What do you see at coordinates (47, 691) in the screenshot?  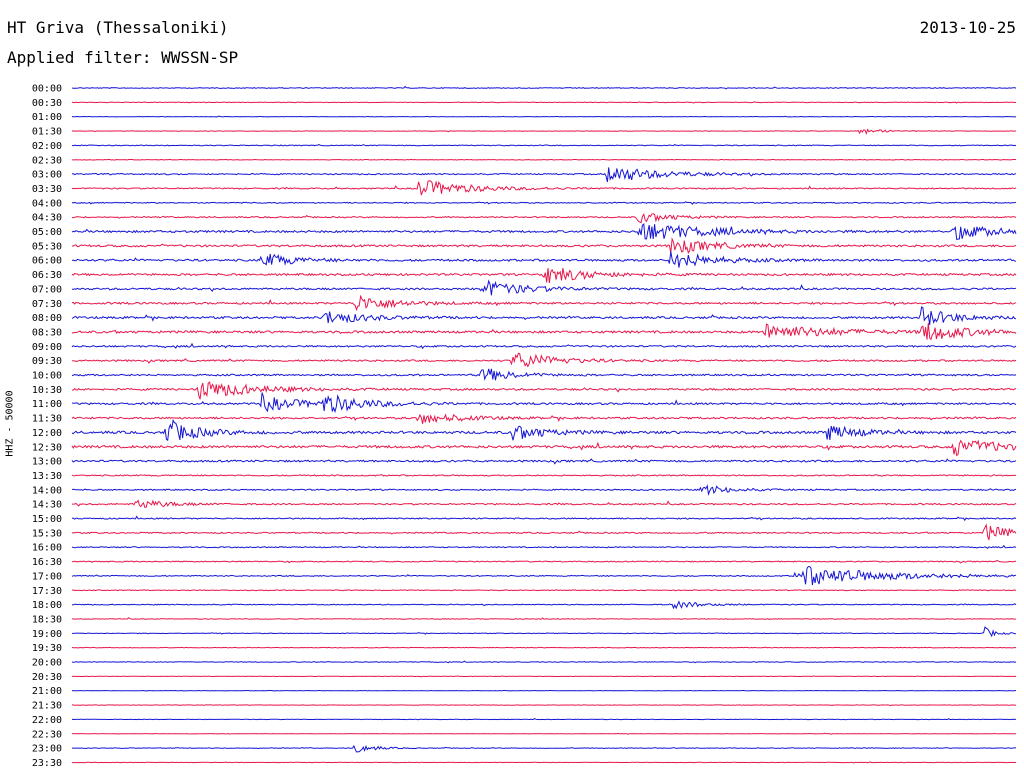 I see `time-label: 21:00` at bounding box center [47, 691].